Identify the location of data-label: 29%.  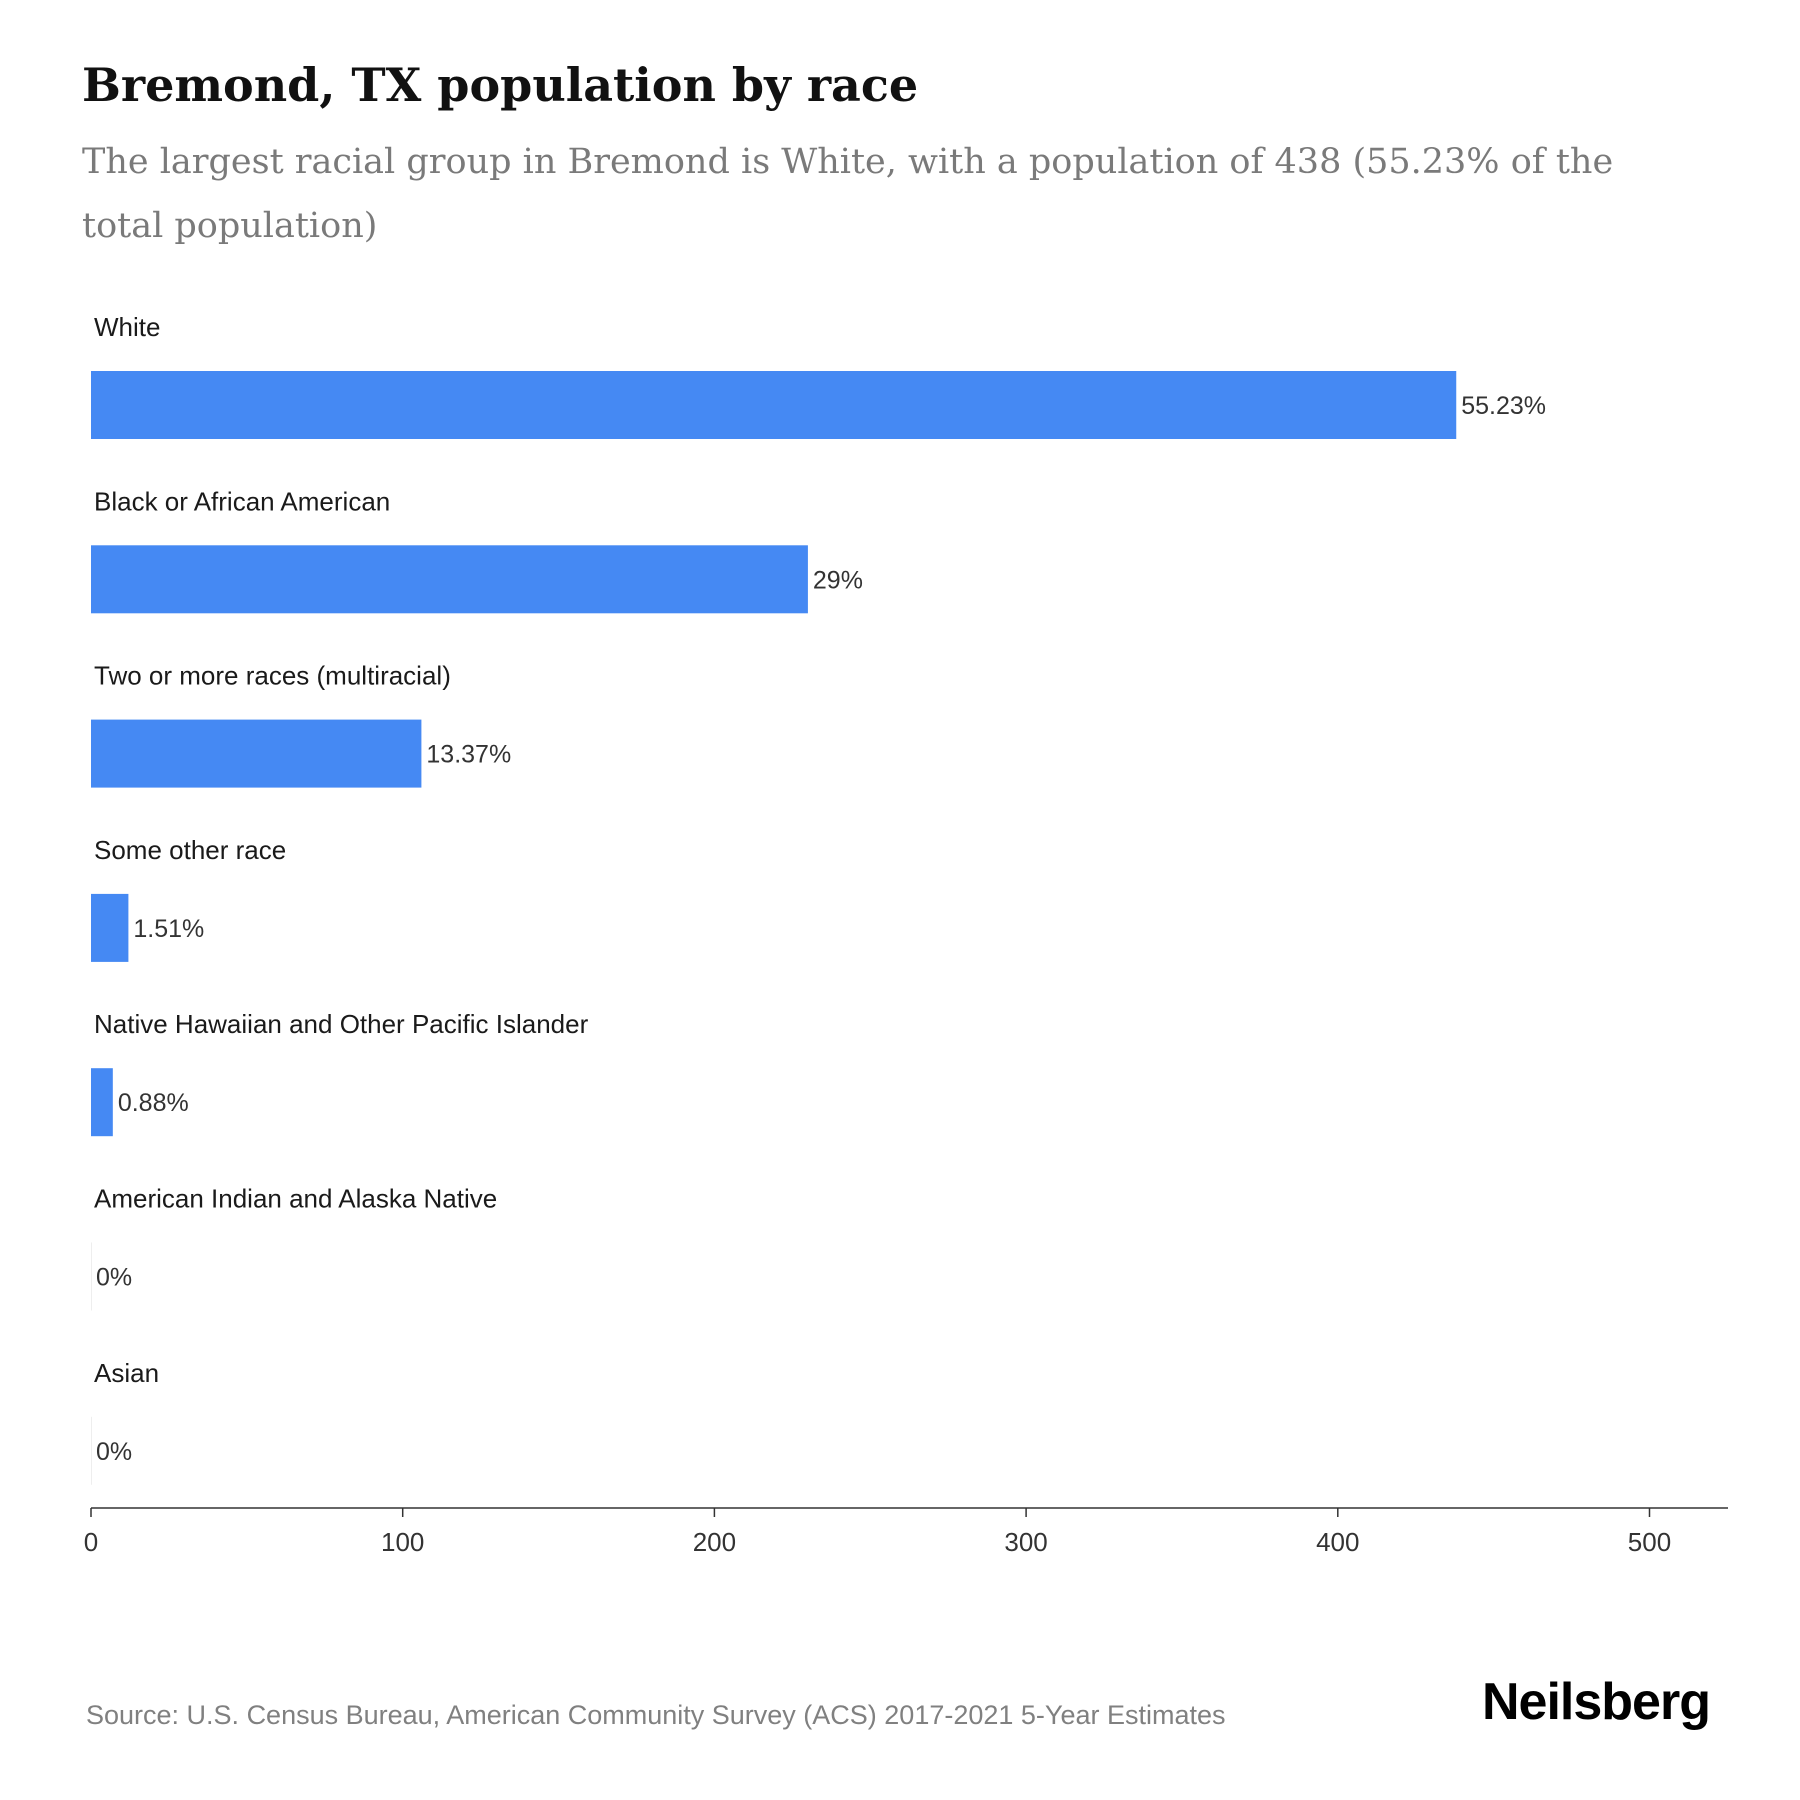
(838, 580).